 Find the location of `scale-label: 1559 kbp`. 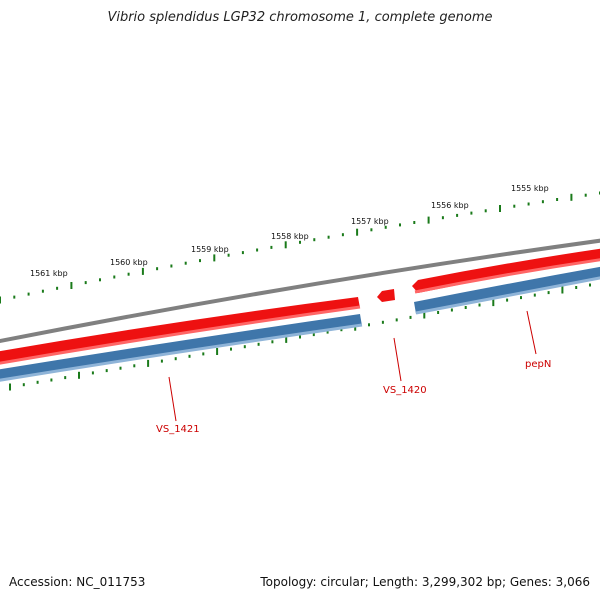

scale-label: 1559 kbp is located at coordinates (210, 249).